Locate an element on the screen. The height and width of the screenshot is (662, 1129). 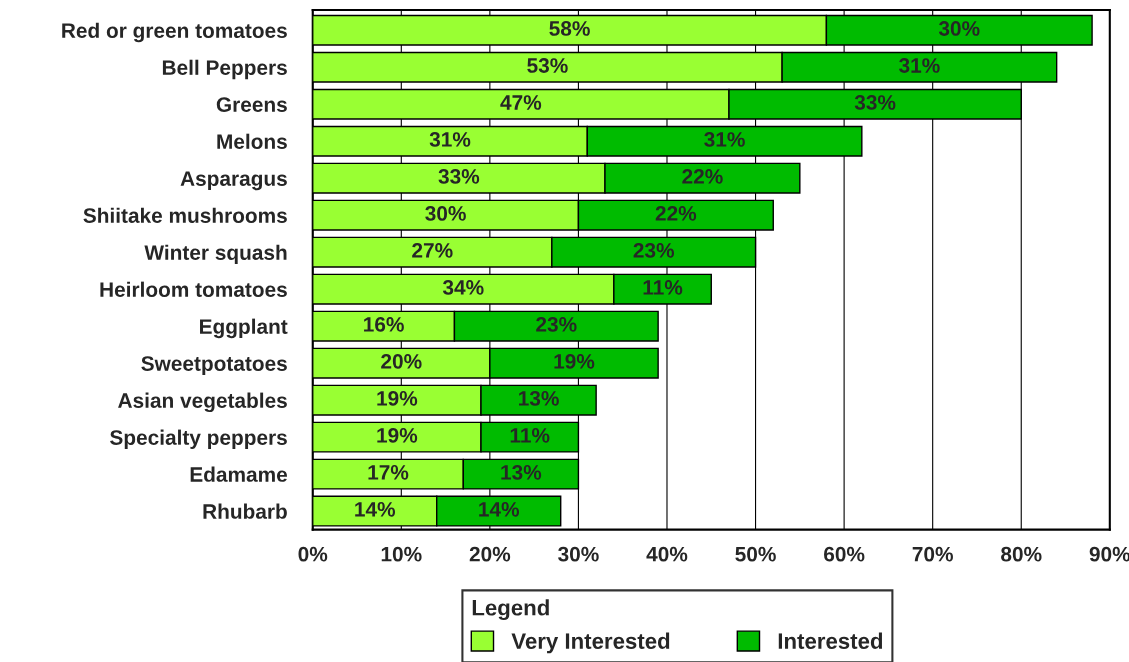
data-label: 34% is located at coordinates (463, 287).